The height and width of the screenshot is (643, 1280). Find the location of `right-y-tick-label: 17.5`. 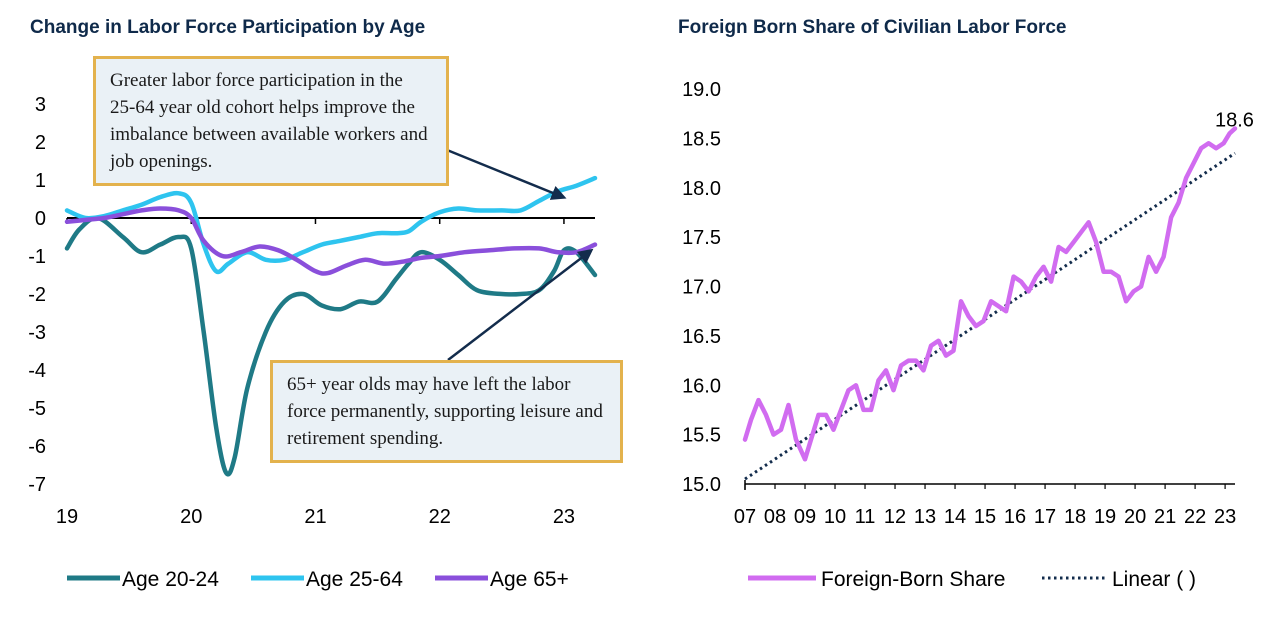

right-y-tick-label: 17.5 is located at coordinates (701, 238).